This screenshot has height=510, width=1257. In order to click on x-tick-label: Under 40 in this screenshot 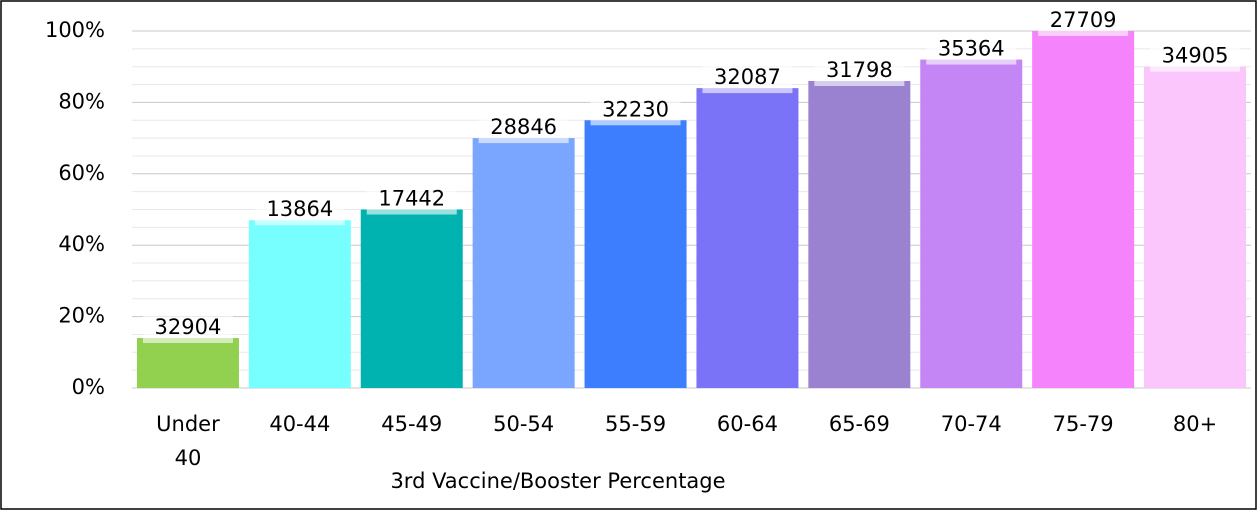, I will do `click(188, 441)`.